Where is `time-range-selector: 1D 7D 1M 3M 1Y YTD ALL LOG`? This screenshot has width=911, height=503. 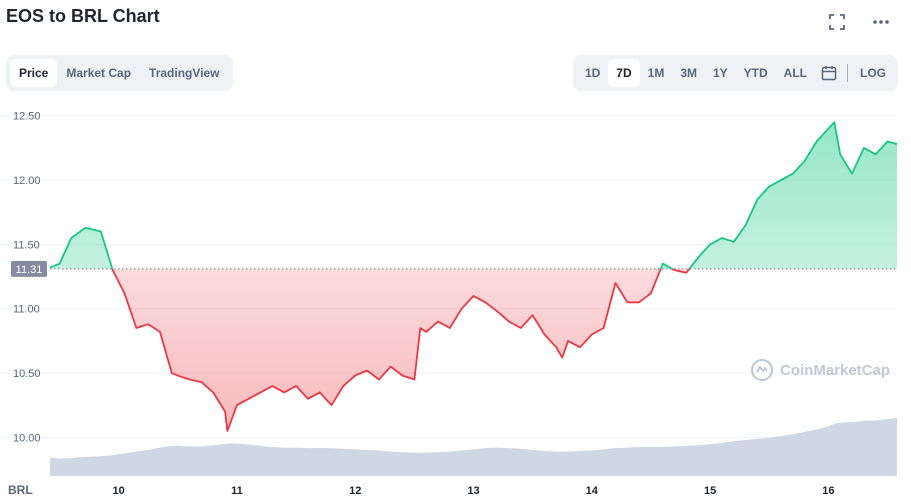 time-range-selector: 1D 7D 1M 3M 1Y YTD ALL LOG is located at coordinates (735, 73).